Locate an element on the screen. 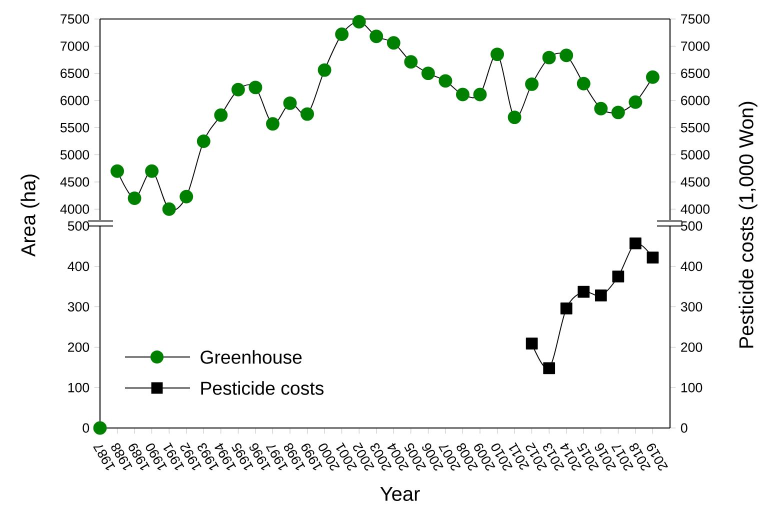  y-tick-label: 200 is located at coordinates (691, 347).